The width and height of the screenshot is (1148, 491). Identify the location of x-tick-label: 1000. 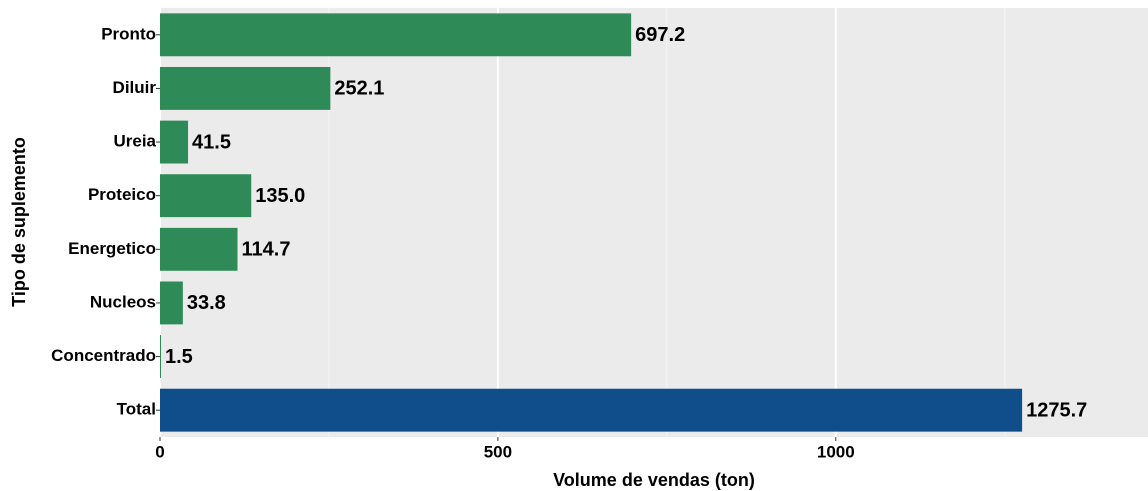
(836, 451).